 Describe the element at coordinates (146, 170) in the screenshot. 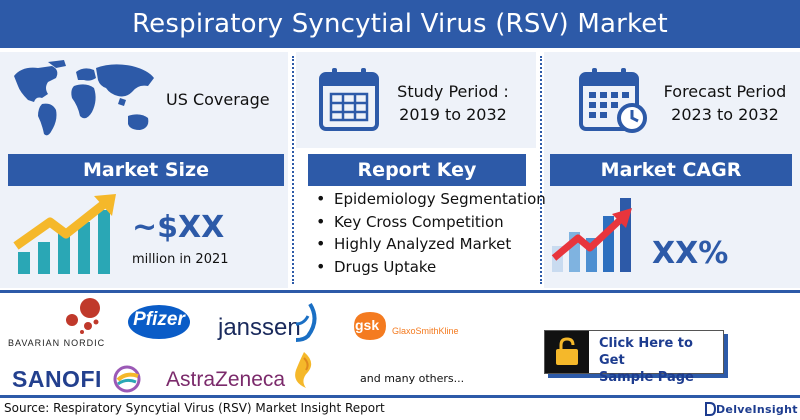

I see `market-size-header: Market Size` at that location.